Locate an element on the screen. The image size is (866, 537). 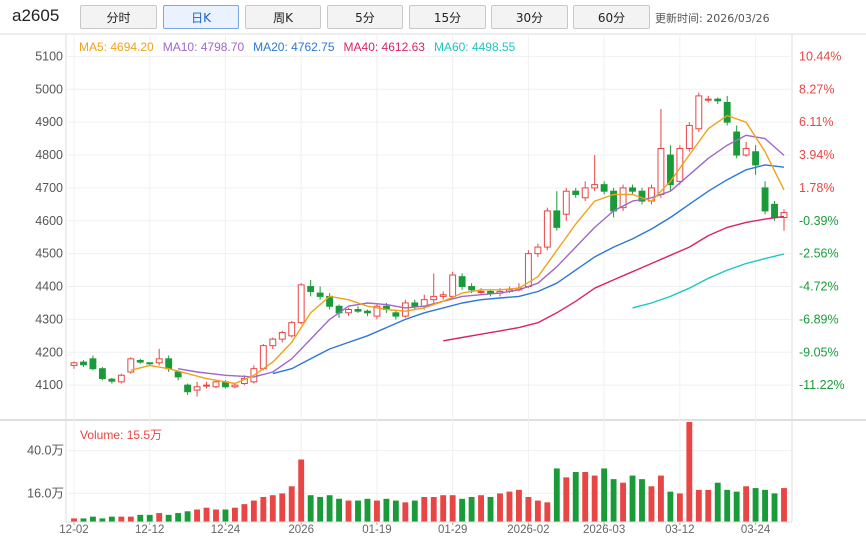
pct-tick-label: -6.89% is located at coordinates (819, 319).